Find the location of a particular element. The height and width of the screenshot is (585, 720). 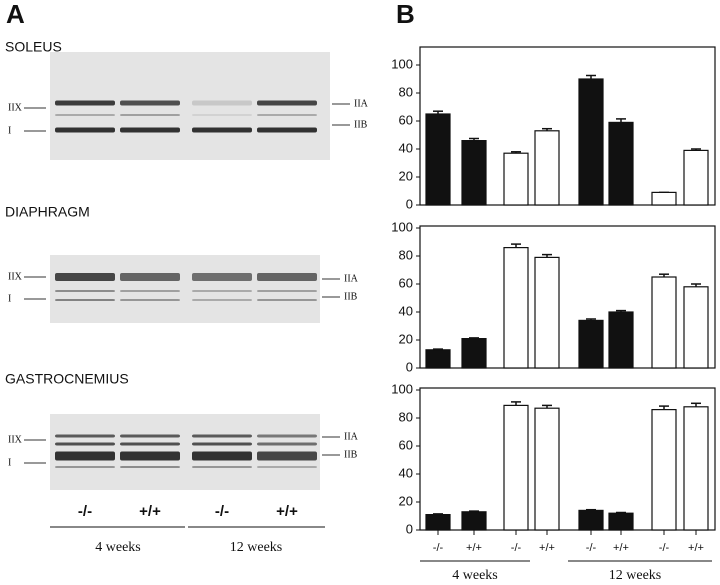

gel-title: GASTROCNEMIUS is located at coordinates (67, 379).